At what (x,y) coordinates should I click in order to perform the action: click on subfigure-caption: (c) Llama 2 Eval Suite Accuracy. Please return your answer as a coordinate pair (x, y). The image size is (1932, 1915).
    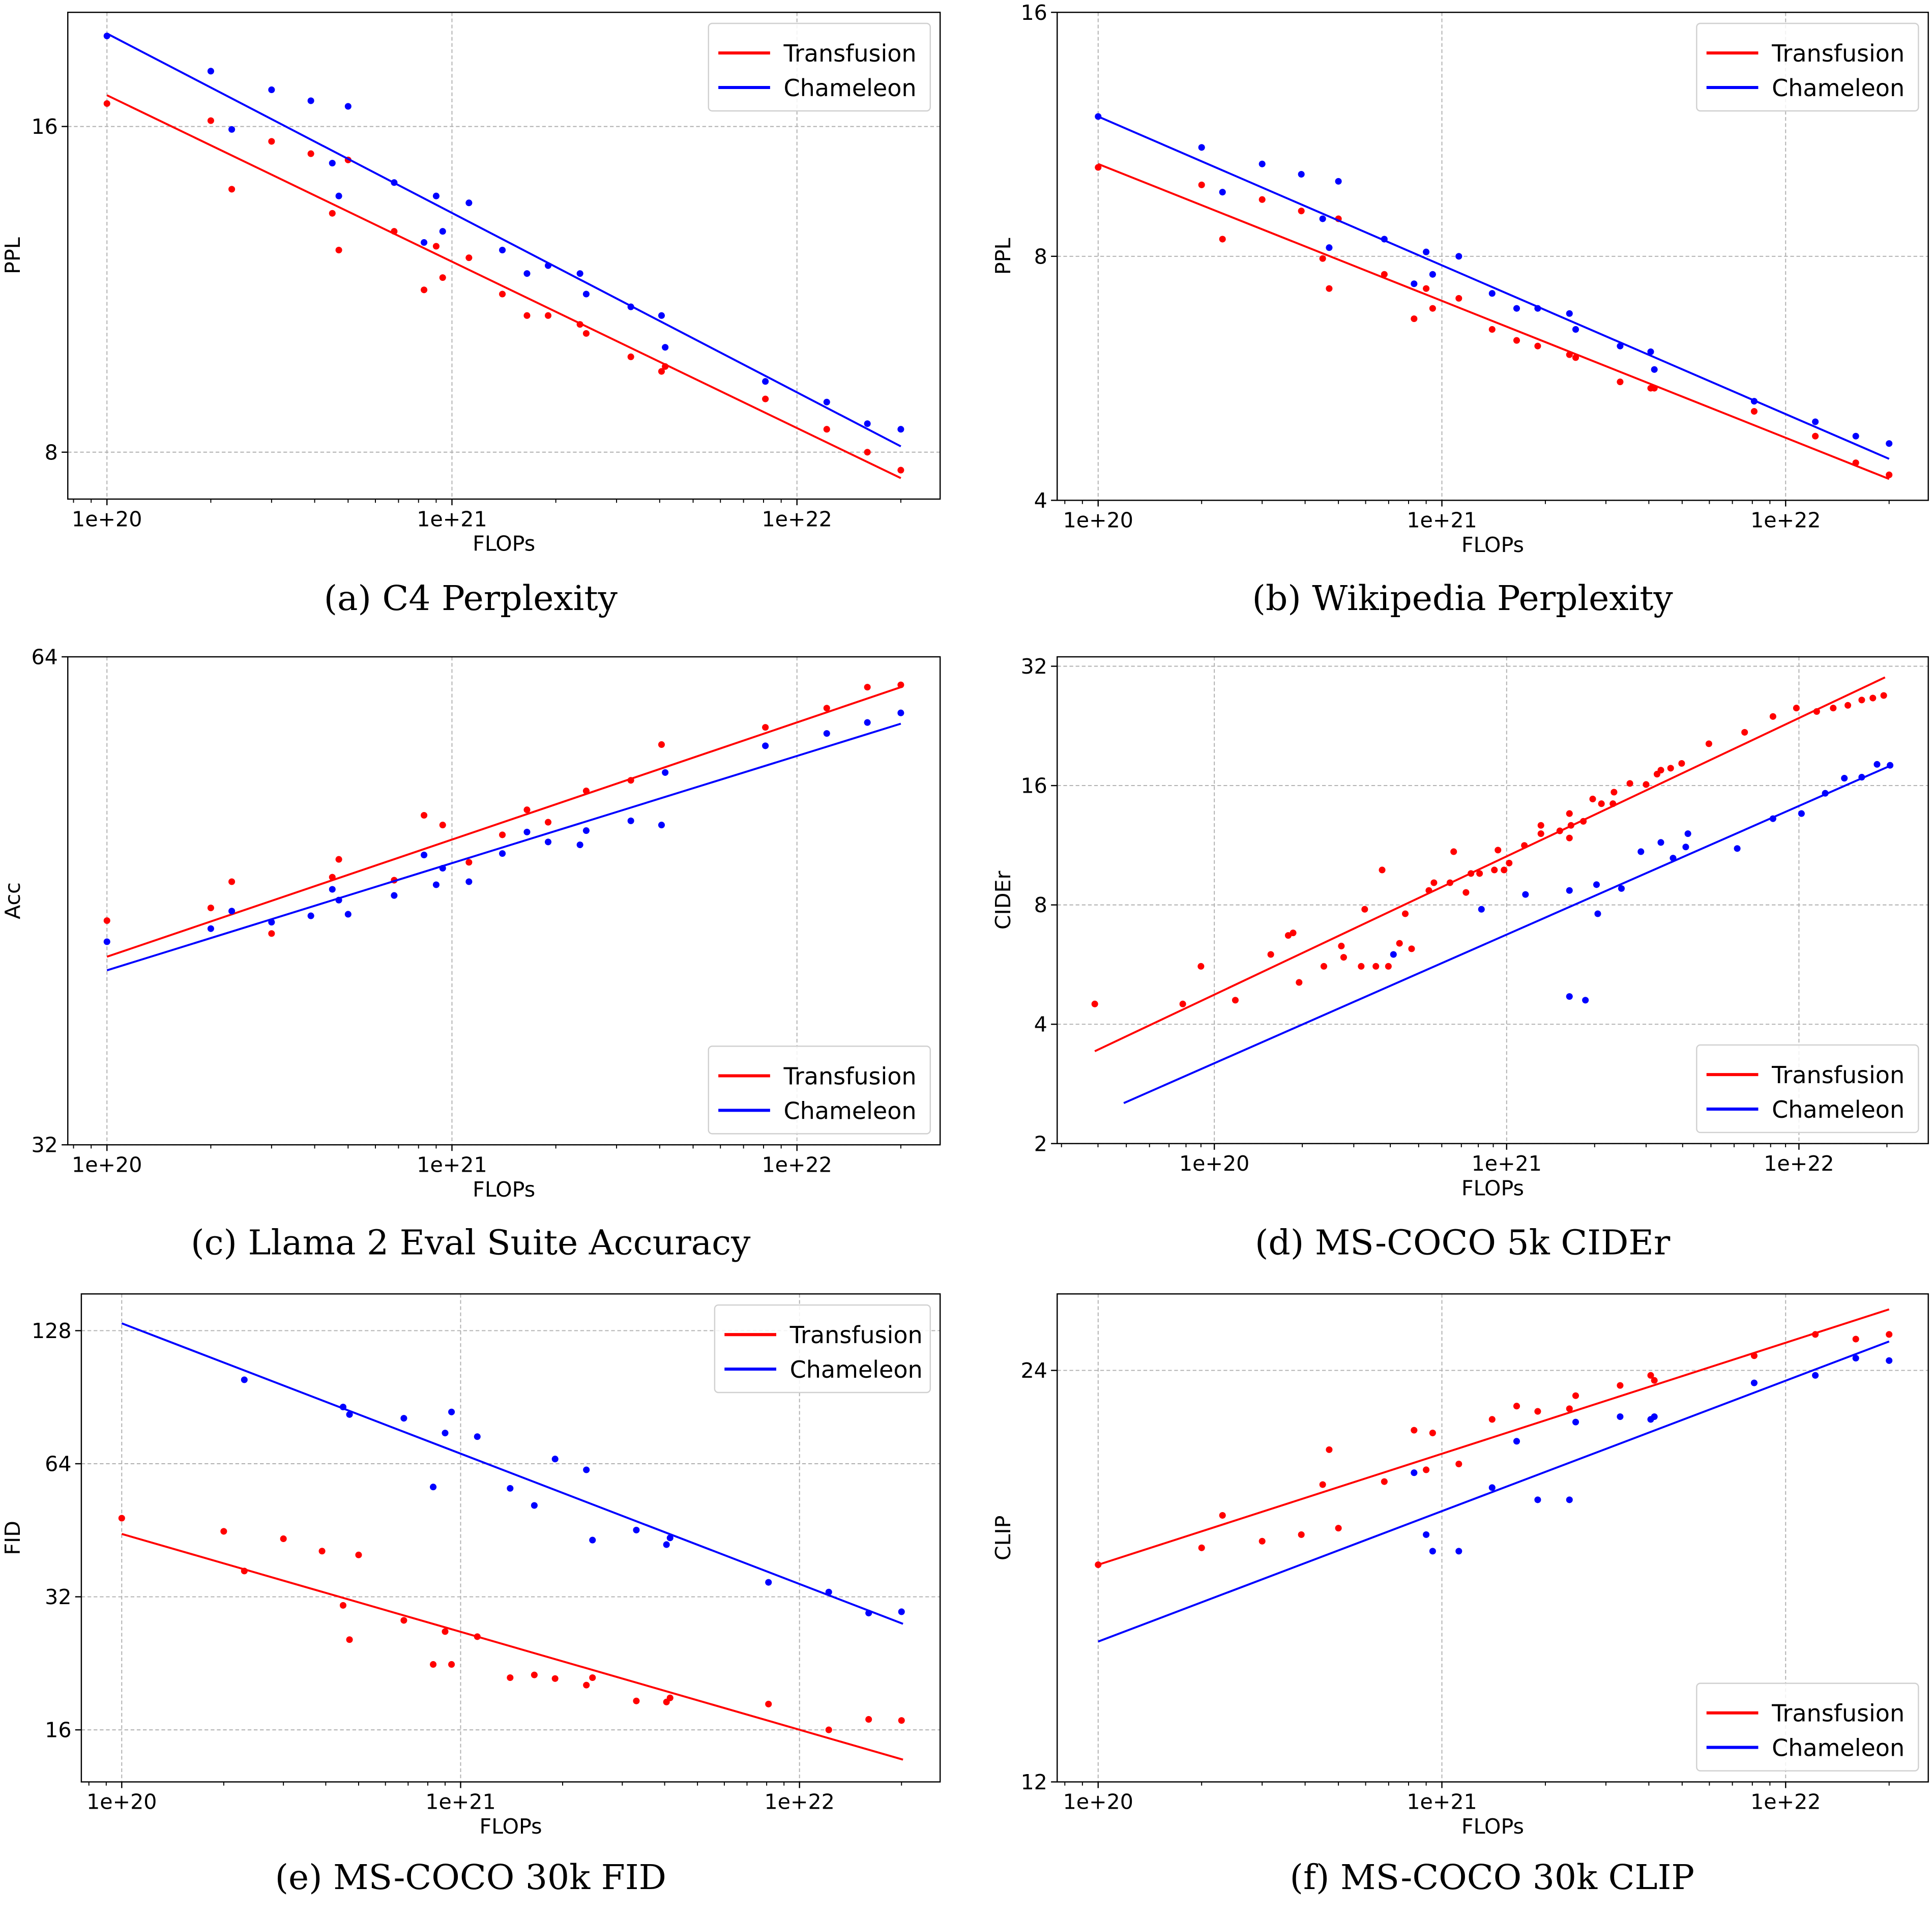
    Looking at the image, I should click on (471, 1243).